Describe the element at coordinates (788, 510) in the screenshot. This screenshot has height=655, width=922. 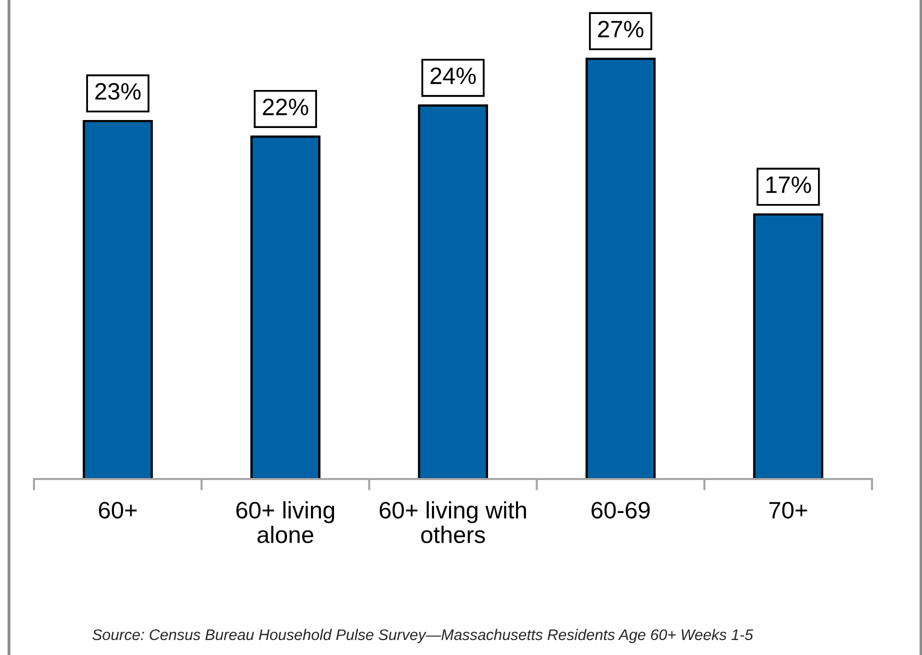
I see `x-tick-label: 70+` at that location.